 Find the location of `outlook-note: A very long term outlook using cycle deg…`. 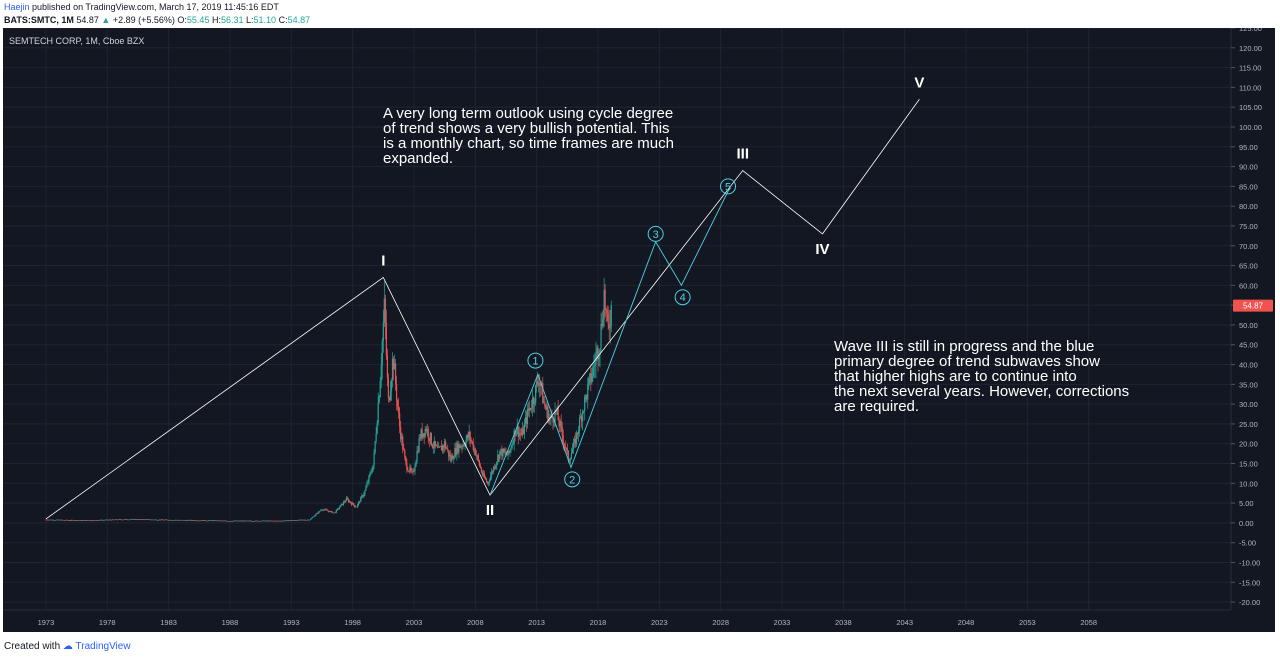

outlook-note: A very long term outlook using cycle deg… is located at coordinates (530, 136).